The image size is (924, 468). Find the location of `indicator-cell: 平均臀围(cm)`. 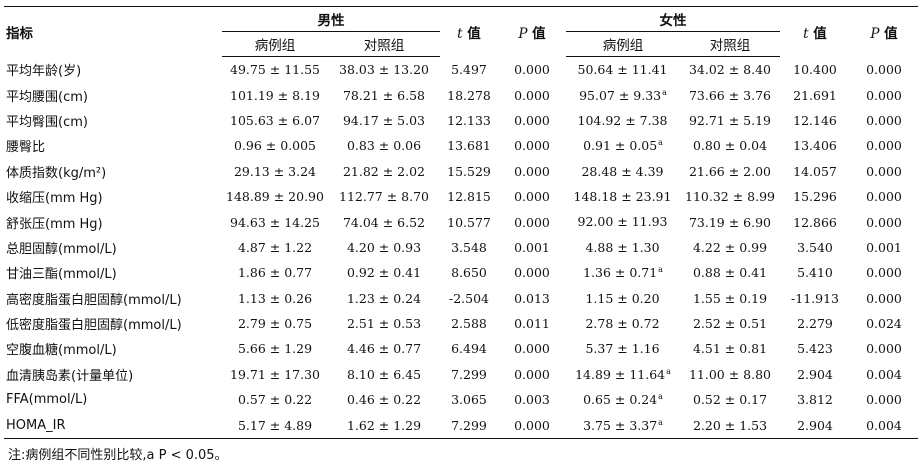

indicator-cell: 平均臀围(cm) is located at coordinates (47, 122).